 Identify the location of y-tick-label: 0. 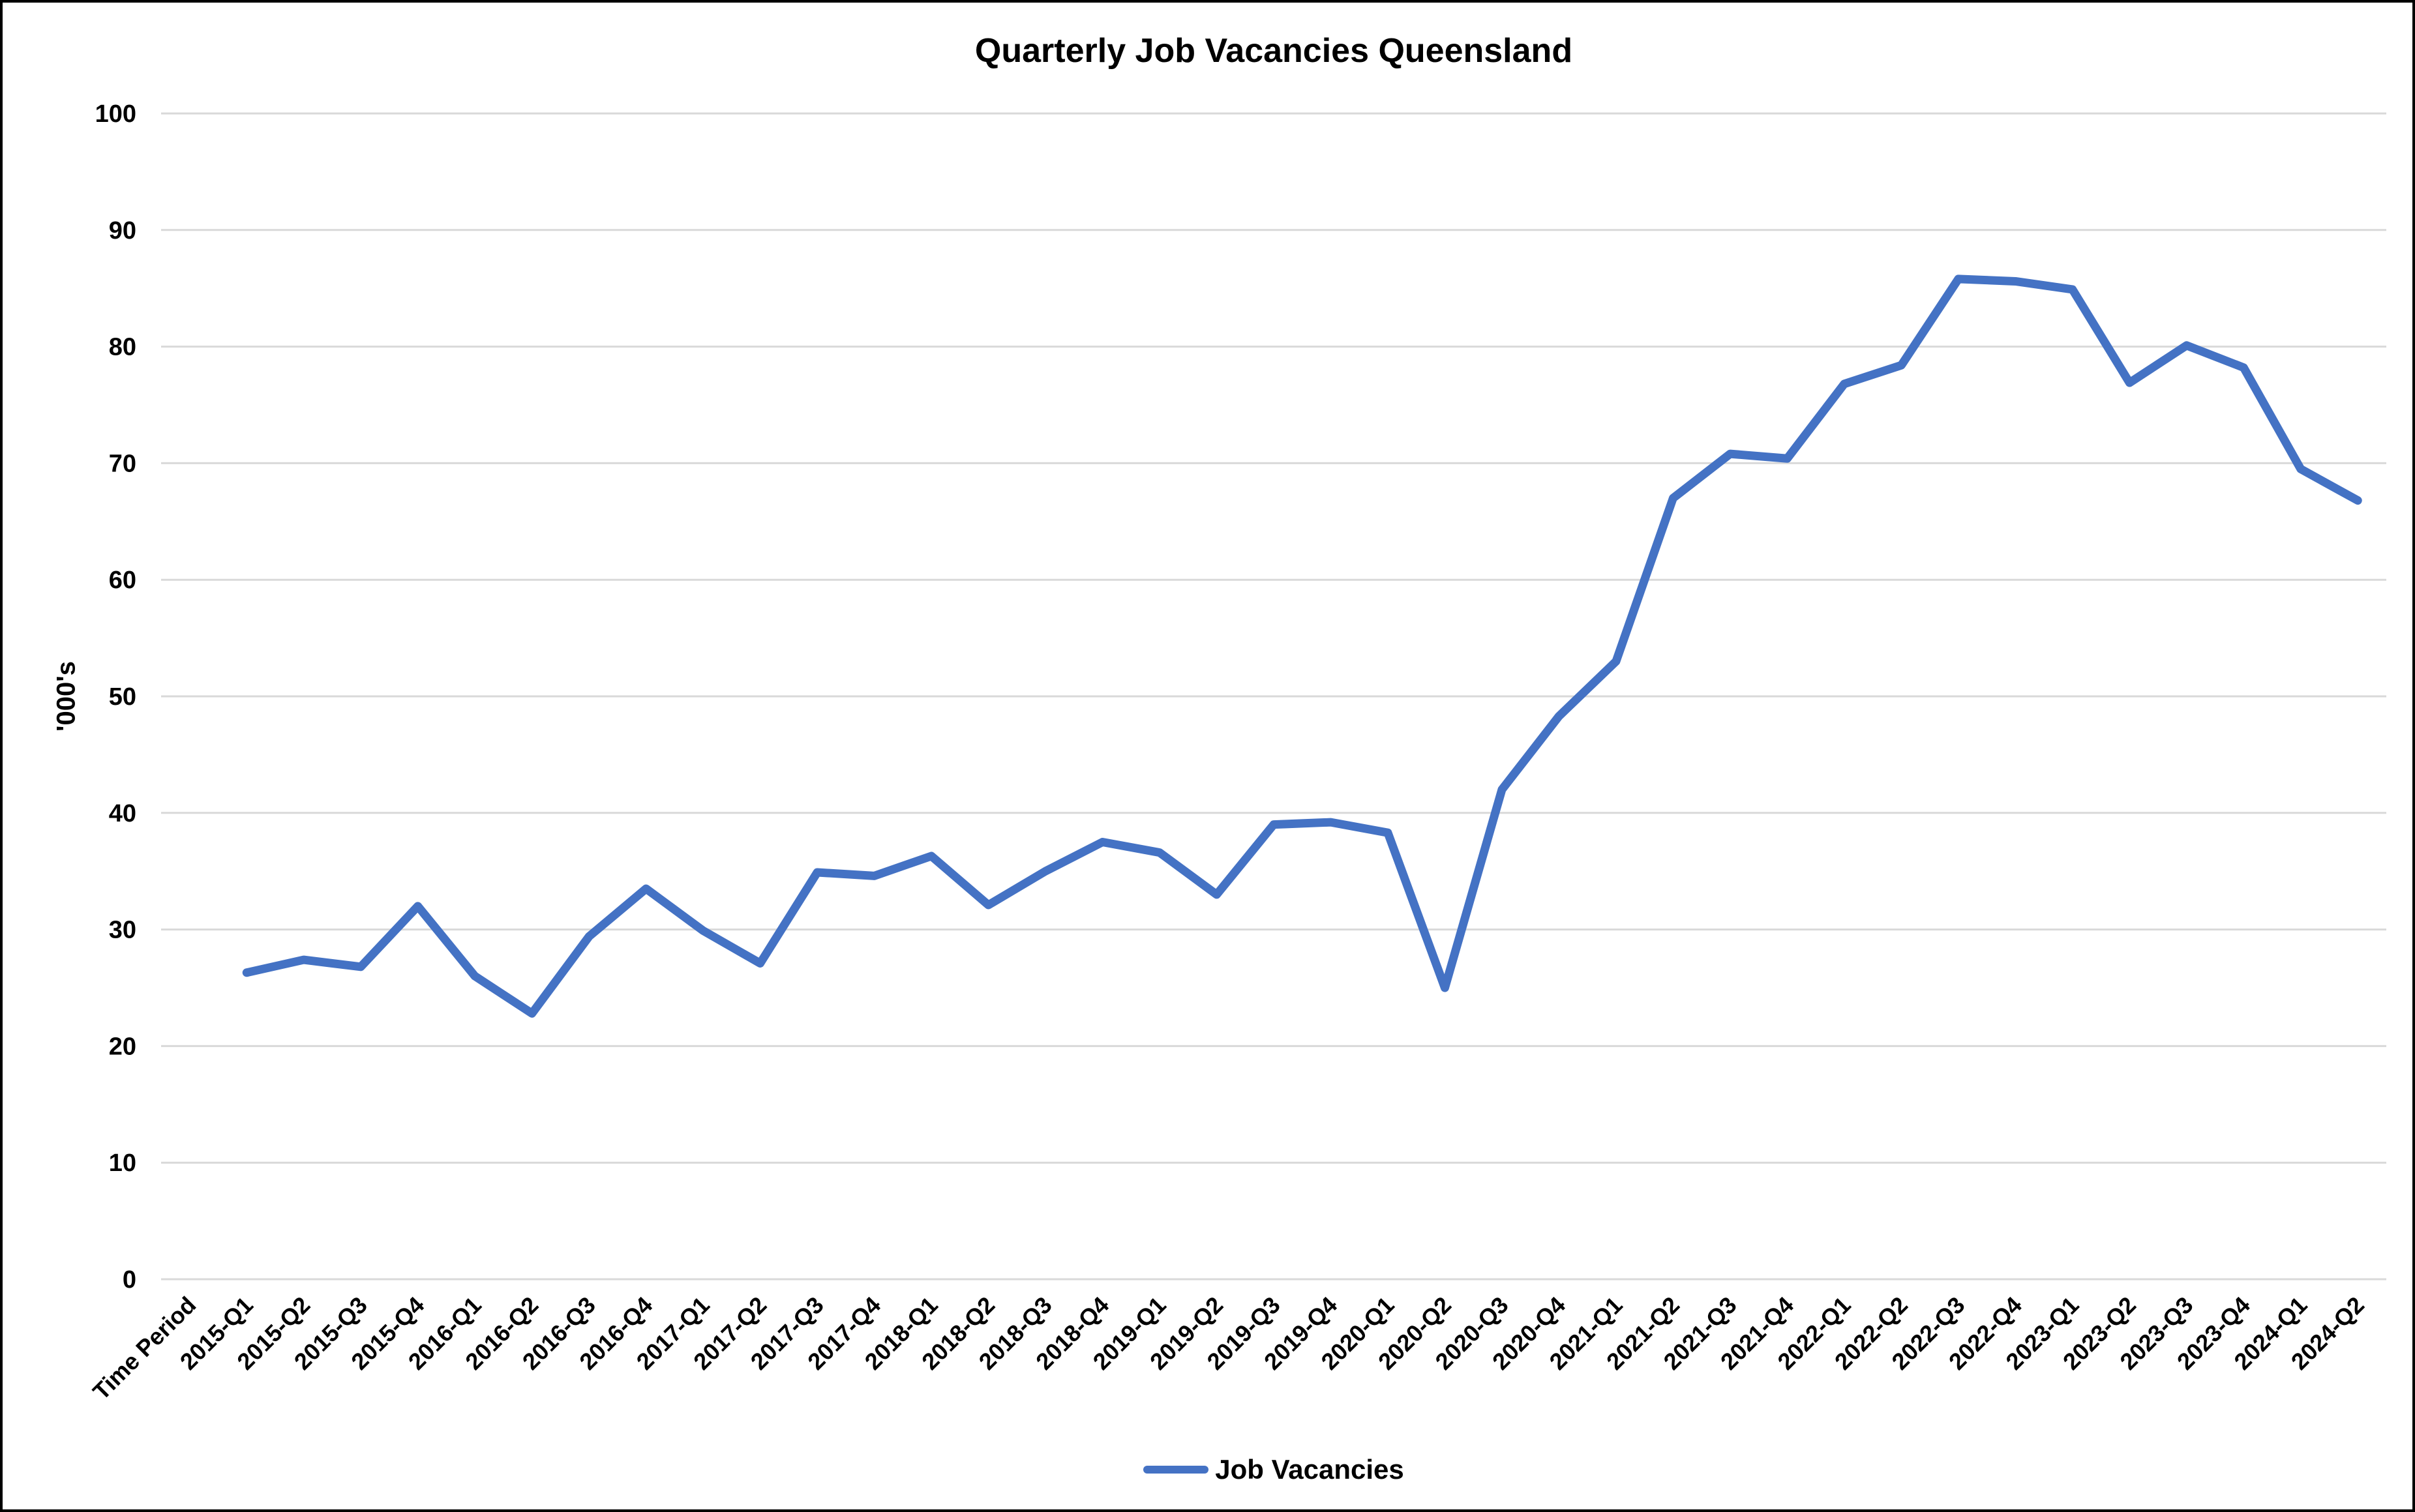
(130, 1280).